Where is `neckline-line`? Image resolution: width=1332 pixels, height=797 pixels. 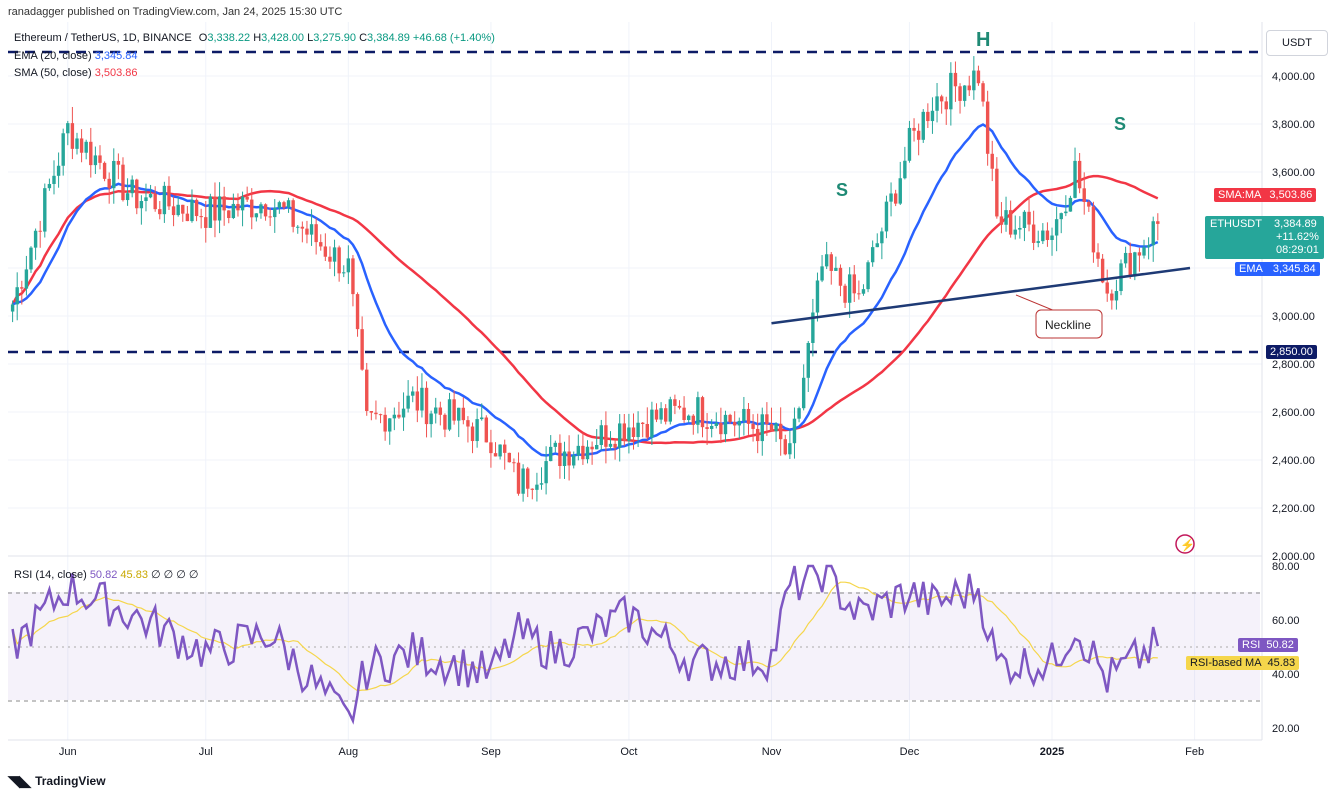 neckline-line is located at coordinates (981, 295).